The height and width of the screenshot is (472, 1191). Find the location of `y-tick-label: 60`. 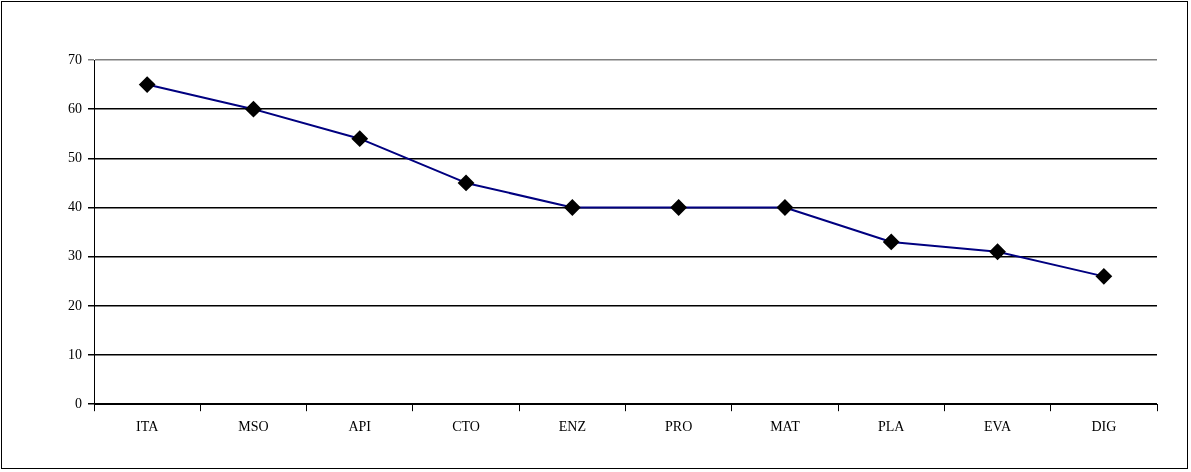

y-tick-label: 60 is located at coordinates (75, 108).